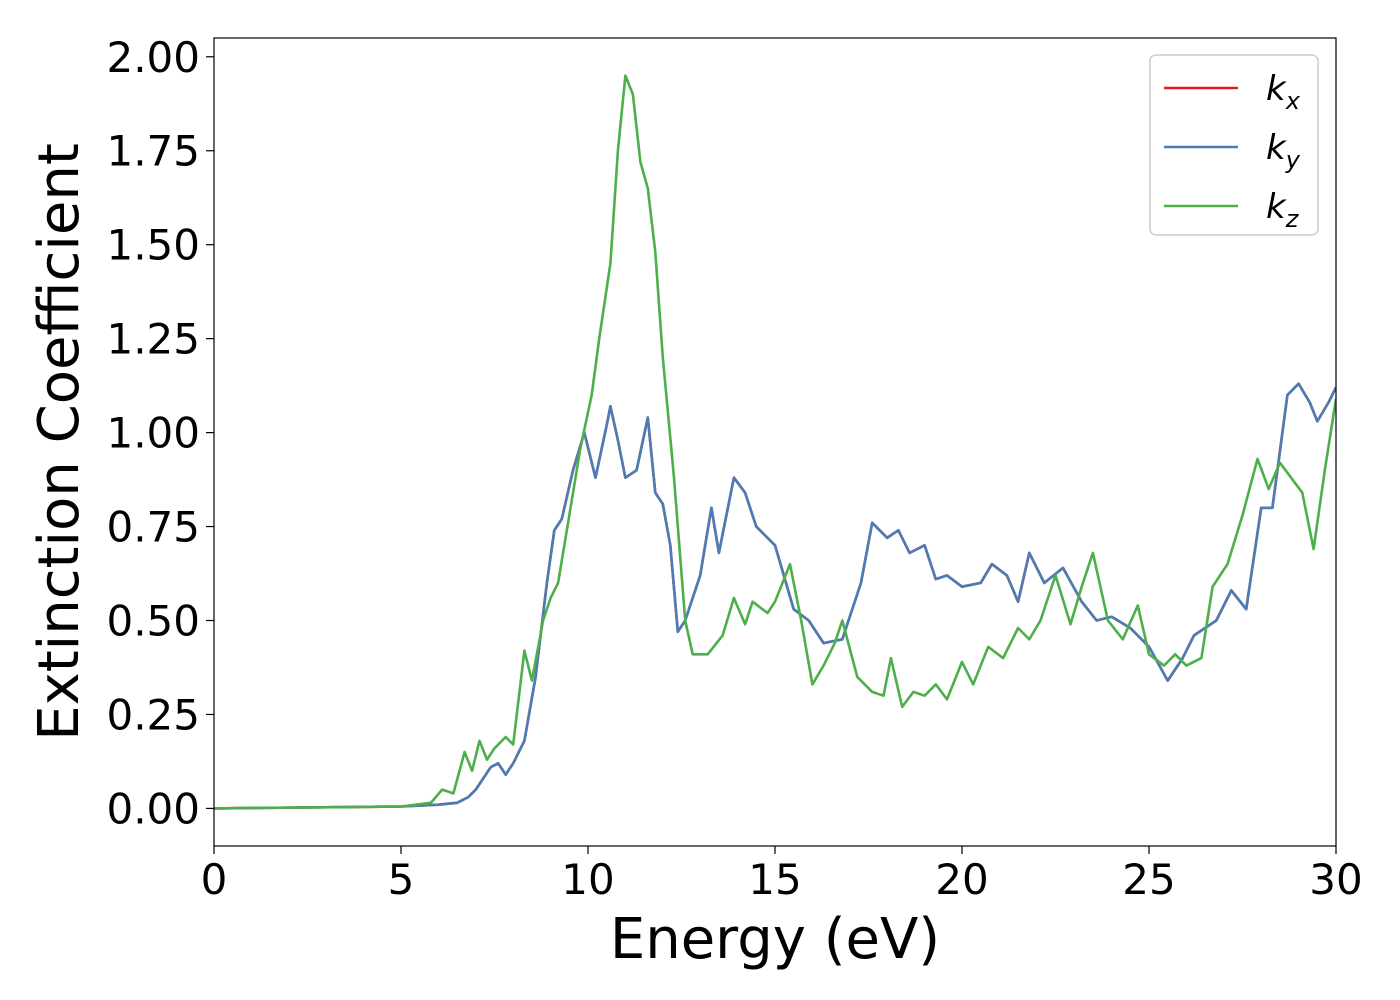  I want to click on legend-entry-z: kz, so click(1283, 210).